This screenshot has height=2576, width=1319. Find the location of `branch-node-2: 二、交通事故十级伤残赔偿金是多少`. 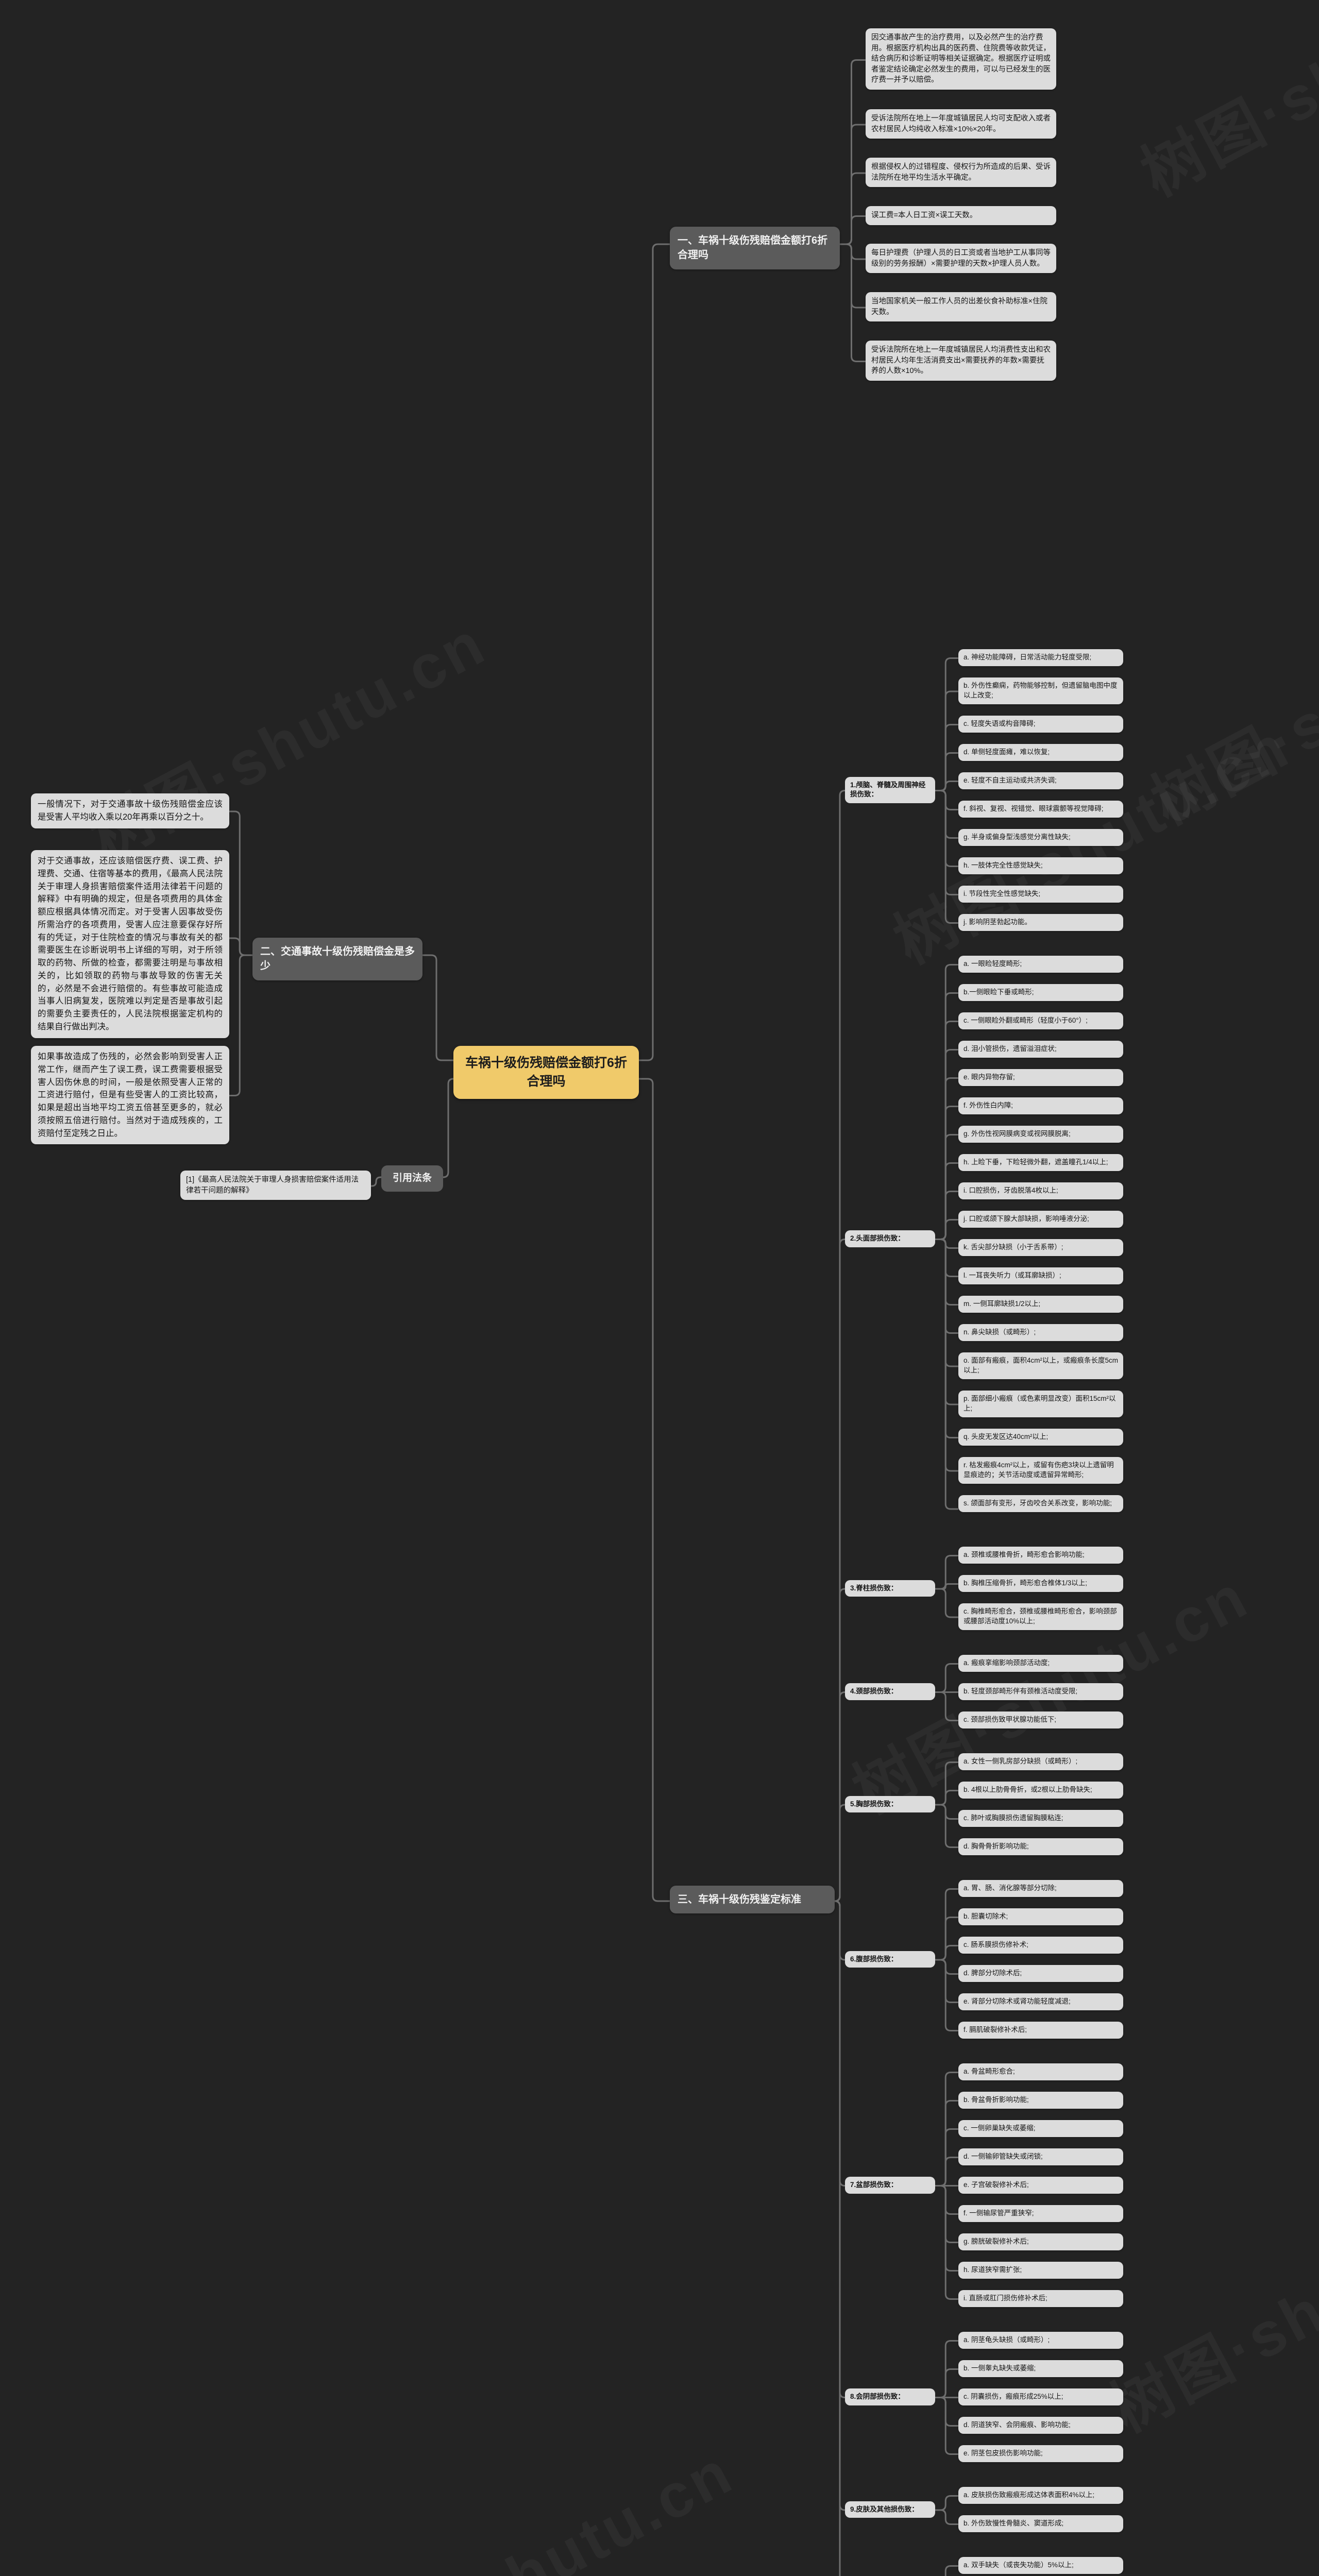

branch-node-2: 二、交通事故十级伤残赔偿金是多少 is located at coordinates (337, 959).